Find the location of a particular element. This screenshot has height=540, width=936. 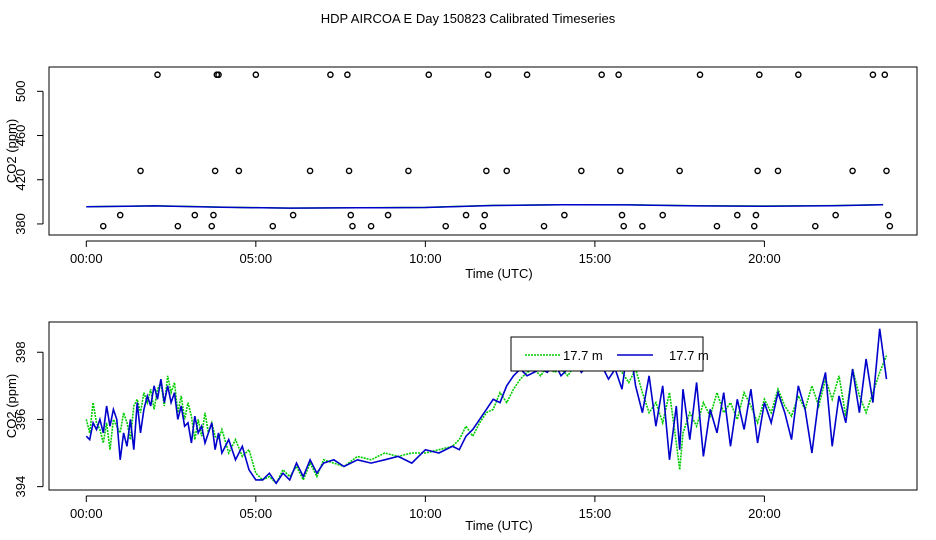

y-tick-label: 460 is located at coordinates (20, 136).